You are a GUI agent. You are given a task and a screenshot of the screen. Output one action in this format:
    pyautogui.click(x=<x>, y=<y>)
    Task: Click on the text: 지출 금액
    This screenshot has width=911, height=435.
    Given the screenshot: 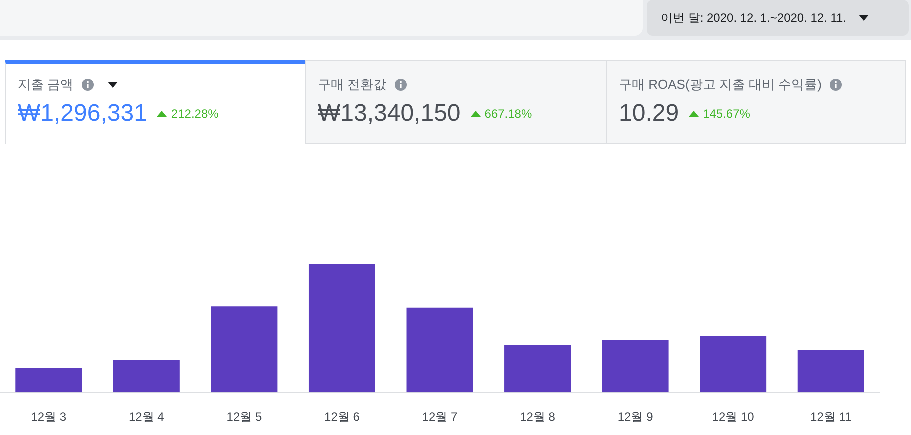 What is the action you would take?
    pyautogui.click(x=46, y=85)
    